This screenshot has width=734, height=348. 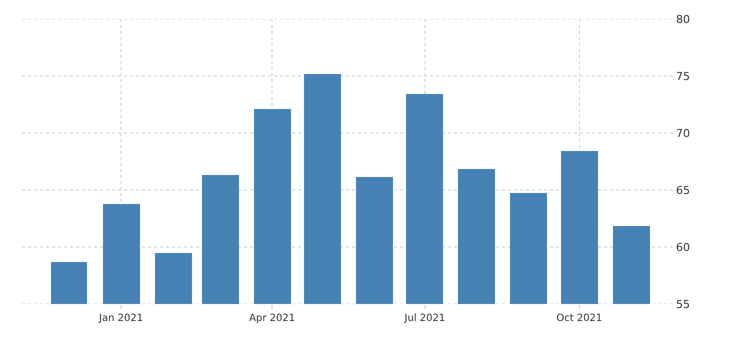 I want to click on x-tick-label: Jan 2021, so click(x=121, y=318).